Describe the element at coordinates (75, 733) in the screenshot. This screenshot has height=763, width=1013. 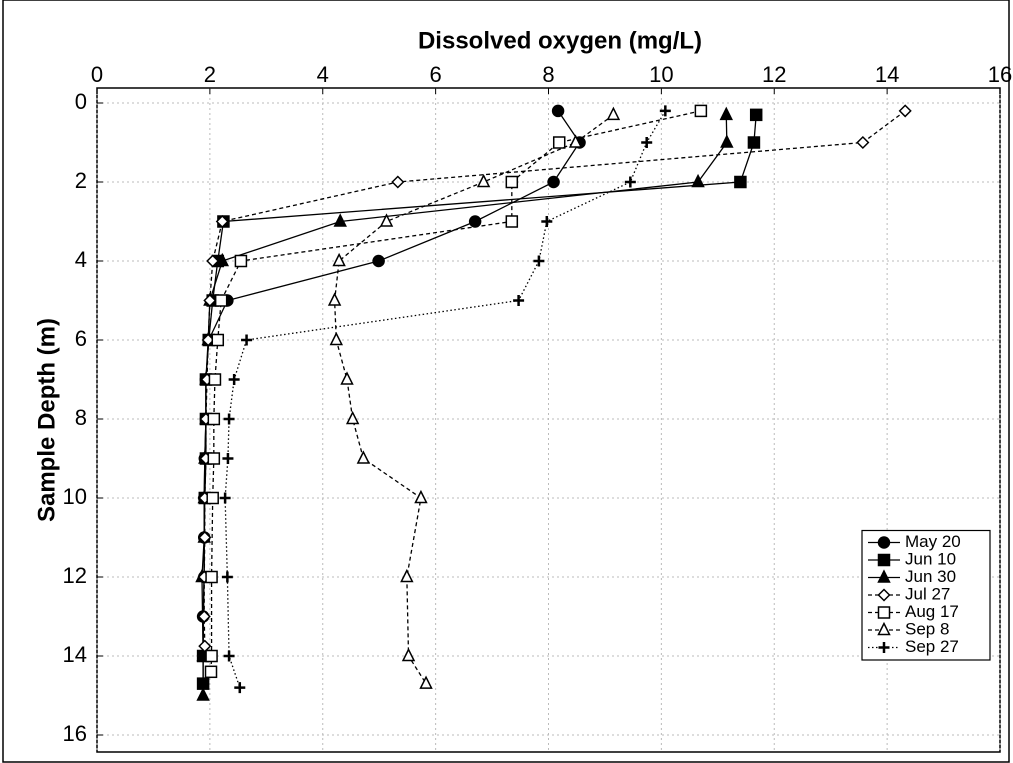
I see `y-tick-label: 16` at that location.